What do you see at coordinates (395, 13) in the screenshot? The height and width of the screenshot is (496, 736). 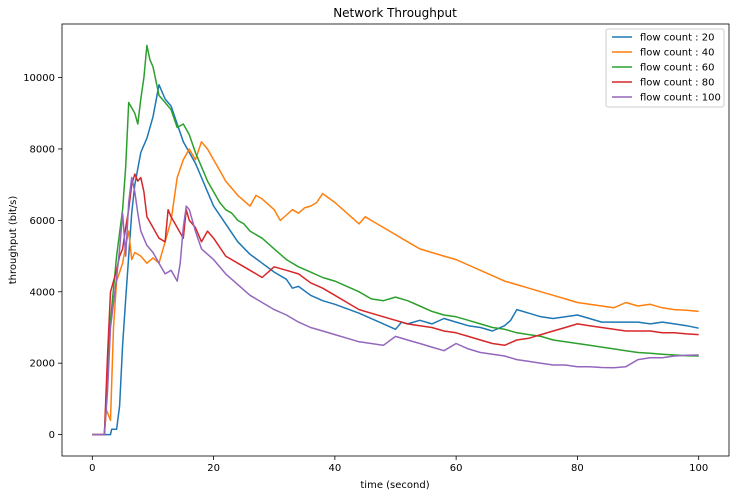 I see `chart-title: Network Throughput` at bounding box center [395, 13].